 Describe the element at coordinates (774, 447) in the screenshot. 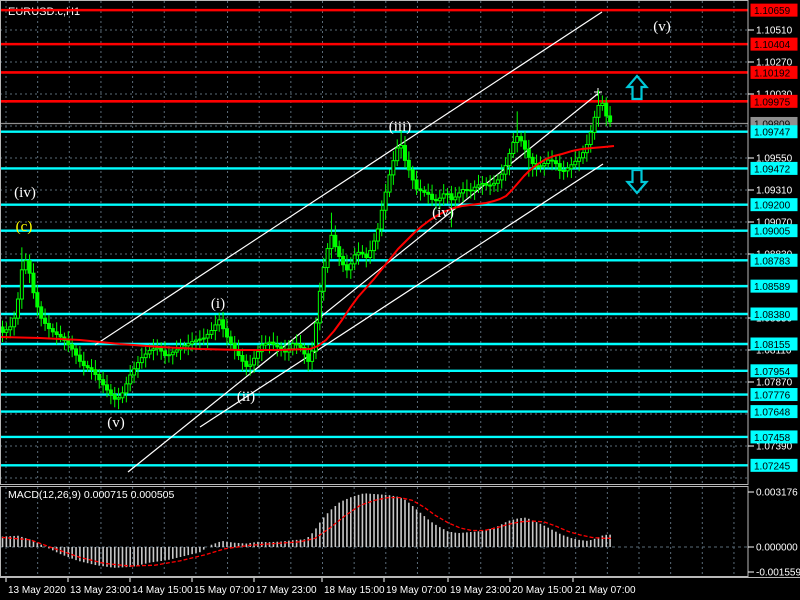

I see `price-tick-label: 1.07390` at that location.